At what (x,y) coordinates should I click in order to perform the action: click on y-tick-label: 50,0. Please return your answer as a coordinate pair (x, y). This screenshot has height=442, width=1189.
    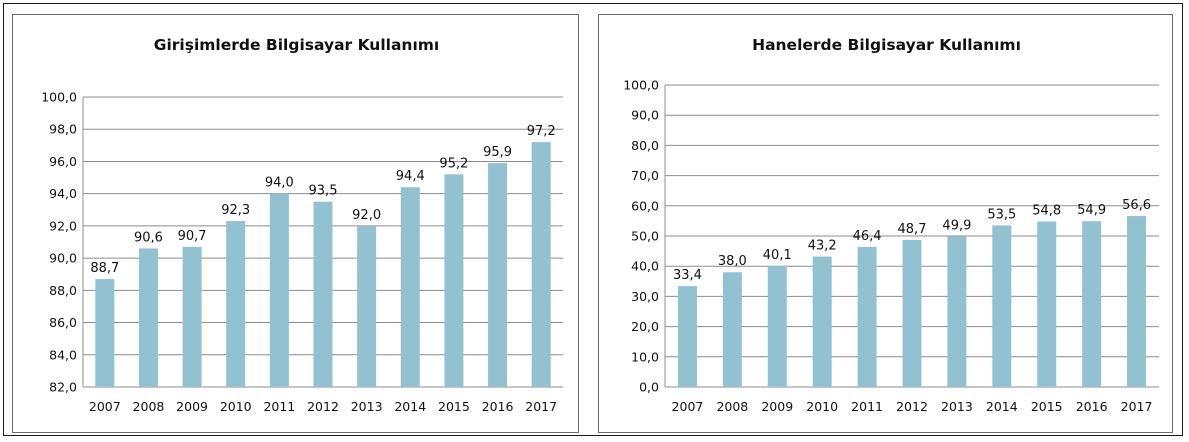
    Looking at the image, I should click on (645, 236).